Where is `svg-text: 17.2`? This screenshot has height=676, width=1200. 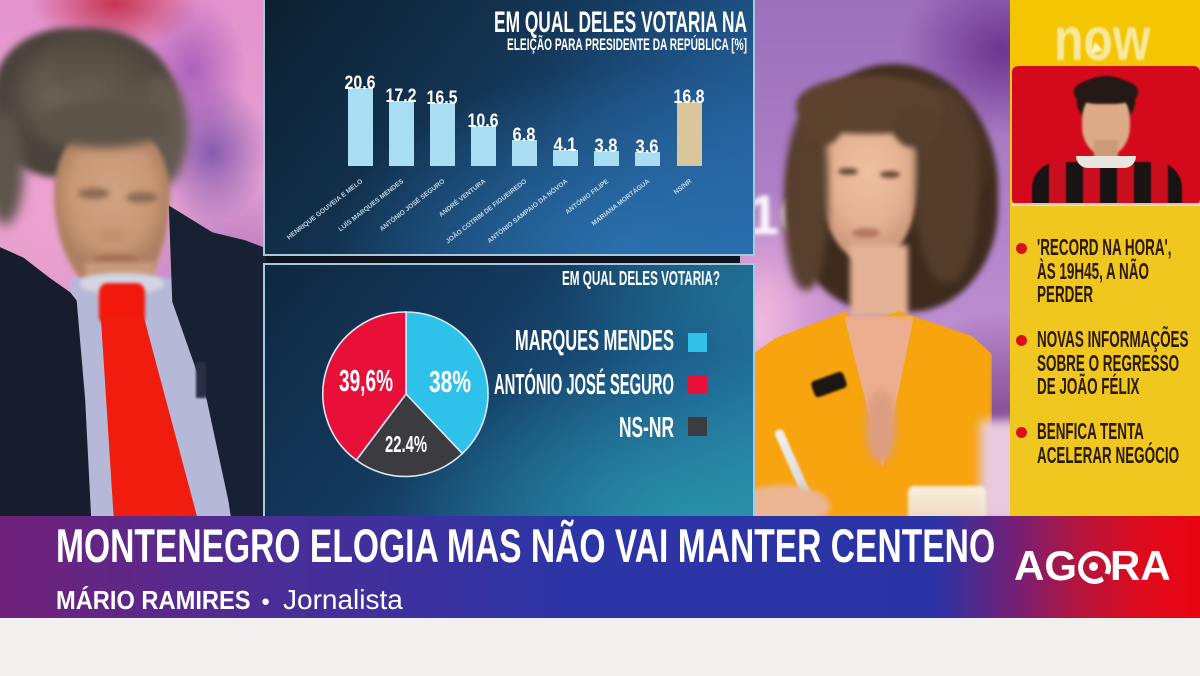 svg-text: 17.2 is located at coordinates (401, 96).